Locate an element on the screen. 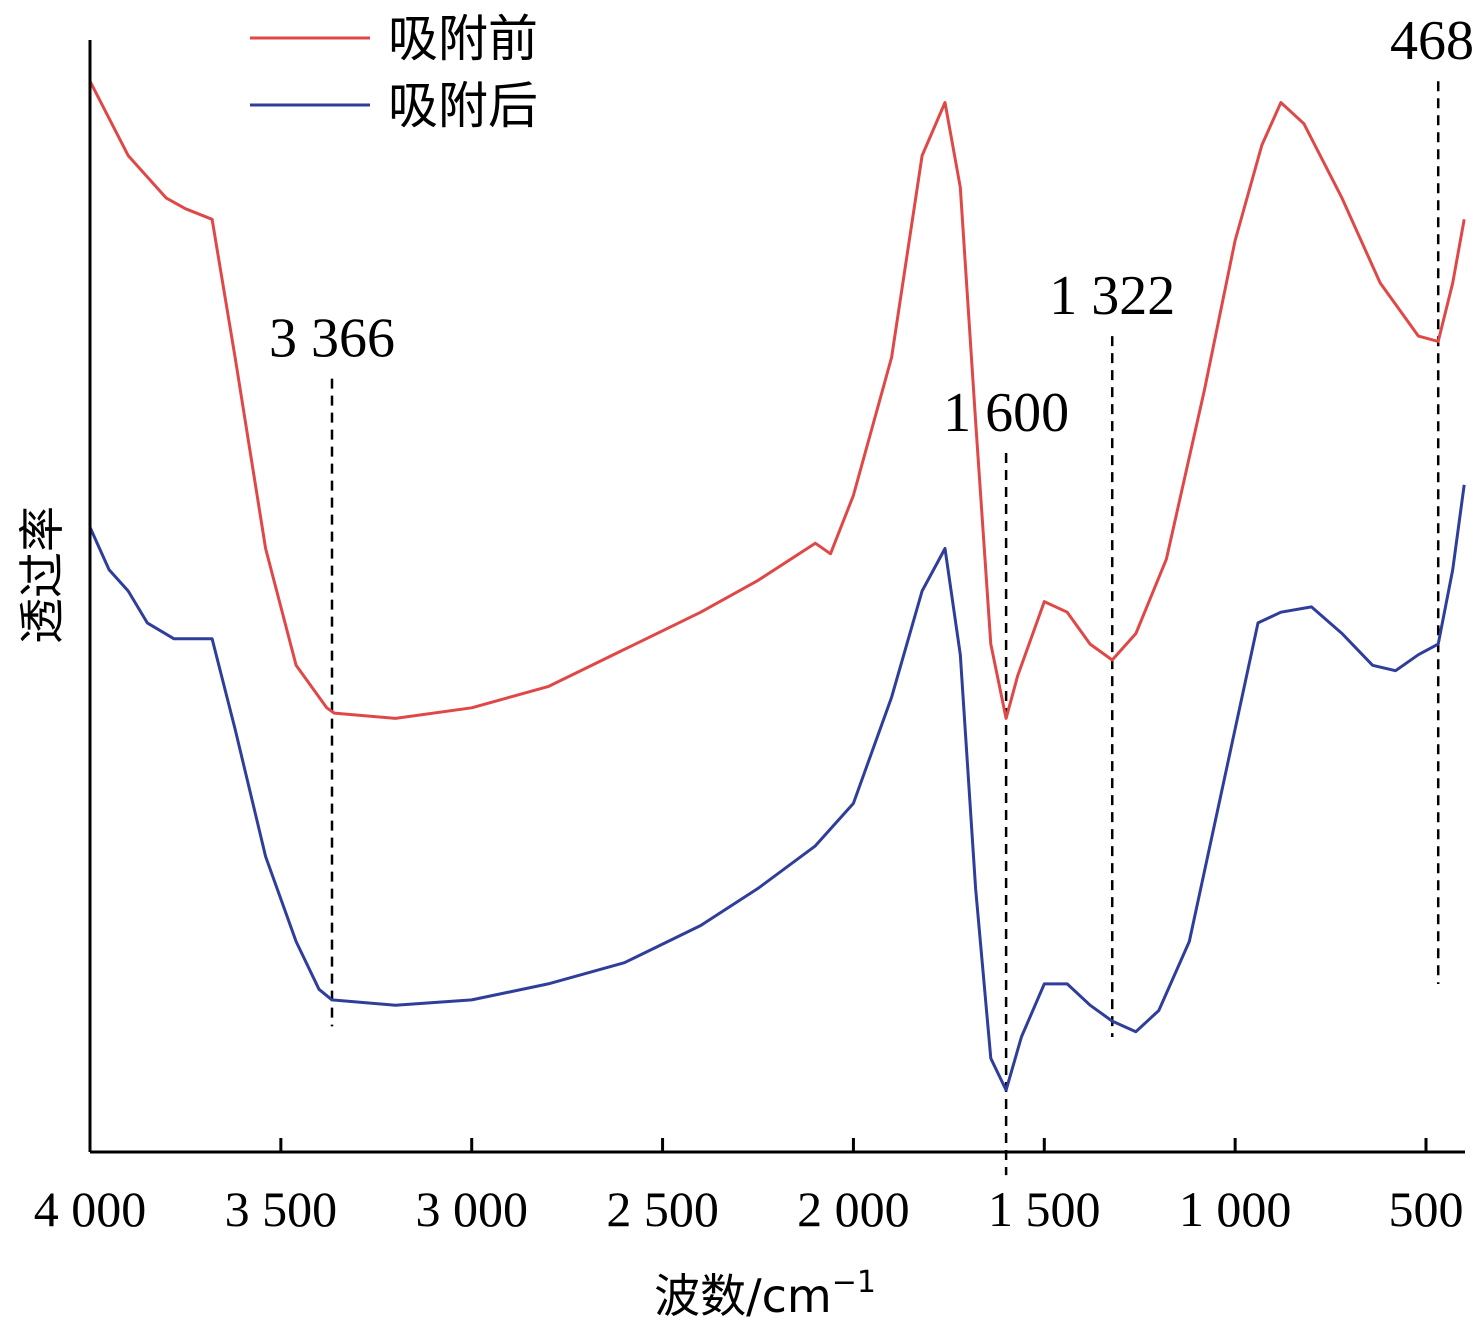  annotation-label: 468 is located at coordinates (1432, 41).